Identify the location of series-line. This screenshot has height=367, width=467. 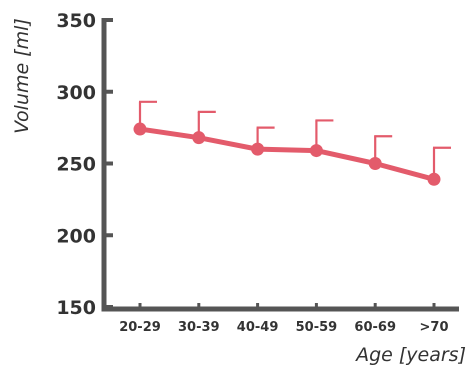
(287, 154).